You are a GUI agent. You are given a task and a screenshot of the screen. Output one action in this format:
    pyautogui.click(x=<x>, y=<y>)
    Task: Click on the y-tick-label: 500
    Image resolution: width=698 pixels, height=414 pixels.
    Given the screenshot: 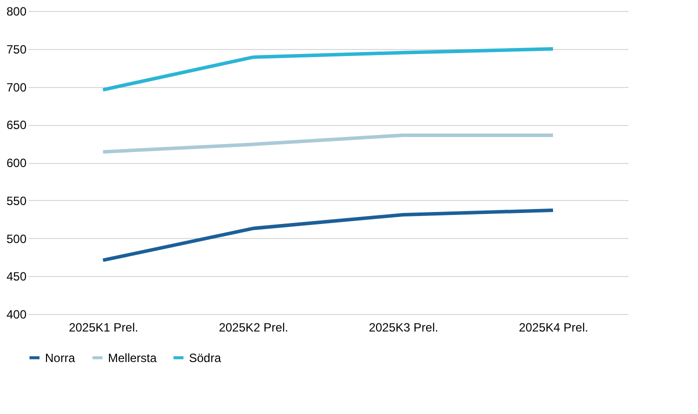 What is the action you would take?
    pyautogui.click(x=16, y=239)
    